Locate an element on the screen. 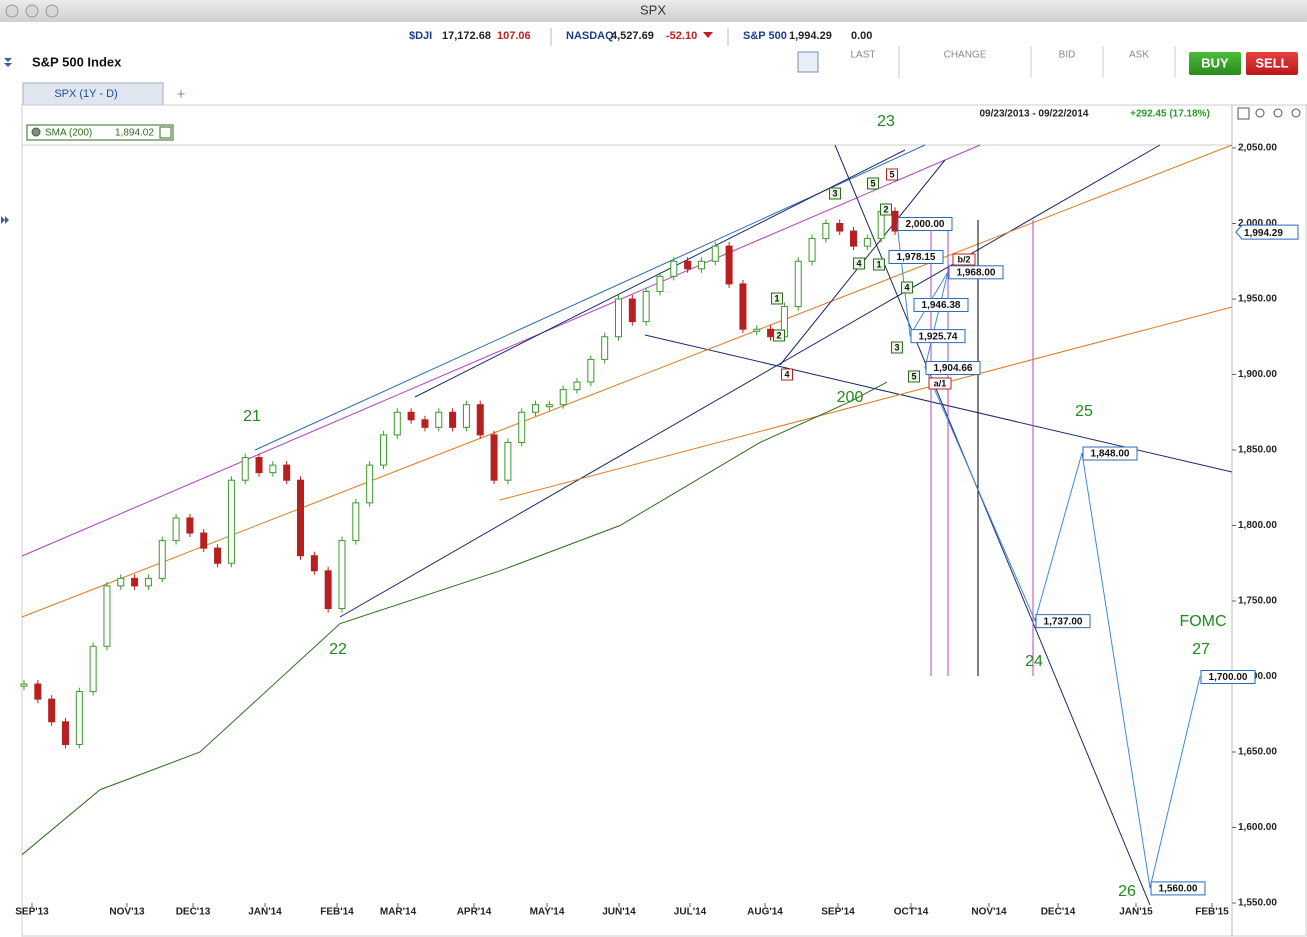 The width and height of the screenshot is (1307, 937). minimize-button is located at coordinates (32, 11).